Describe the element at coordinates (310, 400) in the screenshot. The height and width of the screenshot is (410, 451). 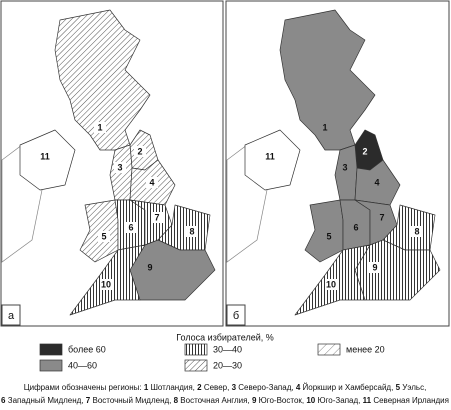
I see `caption-number: 10` at that location.